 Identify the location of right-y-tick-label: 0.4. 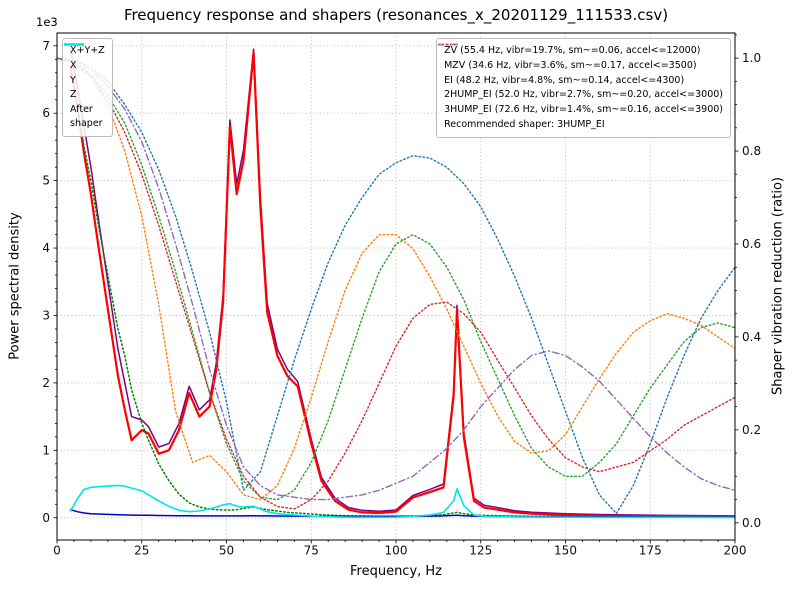
(751, 337).